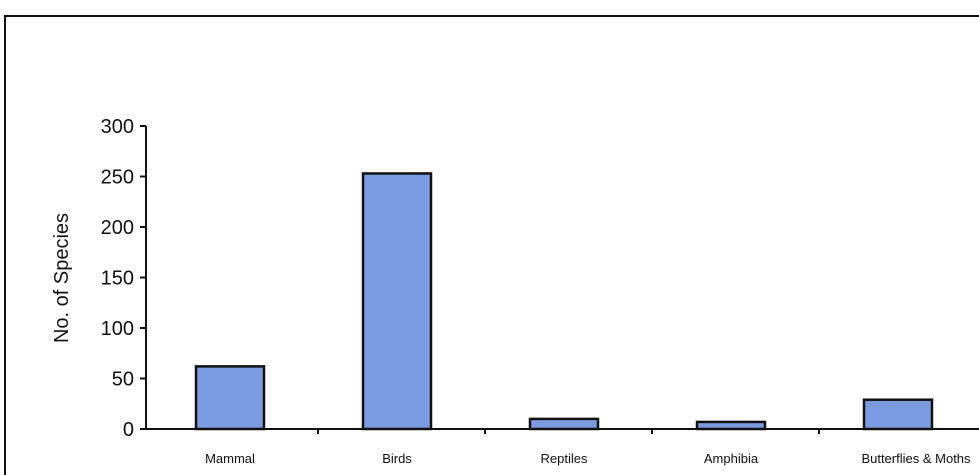  Describe the element at coordinates (564, 458) in the screenshot. I see `x-tick-label: Reptiles` at that location.